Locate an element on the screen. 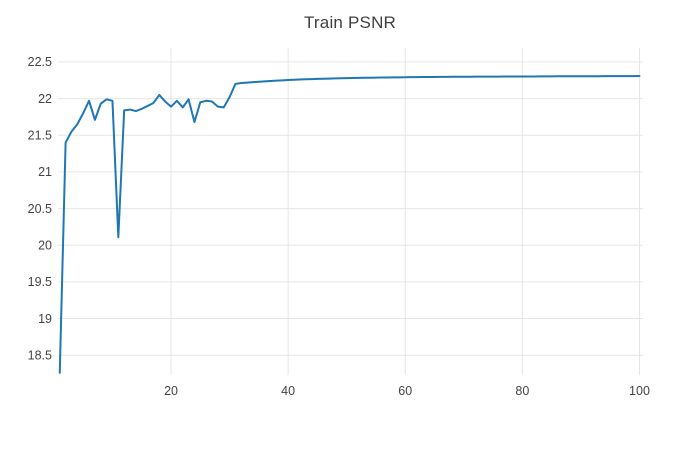 This screenshot has height=450, width=700. x-tick-label: 60 is located at coordinates (405, 391).